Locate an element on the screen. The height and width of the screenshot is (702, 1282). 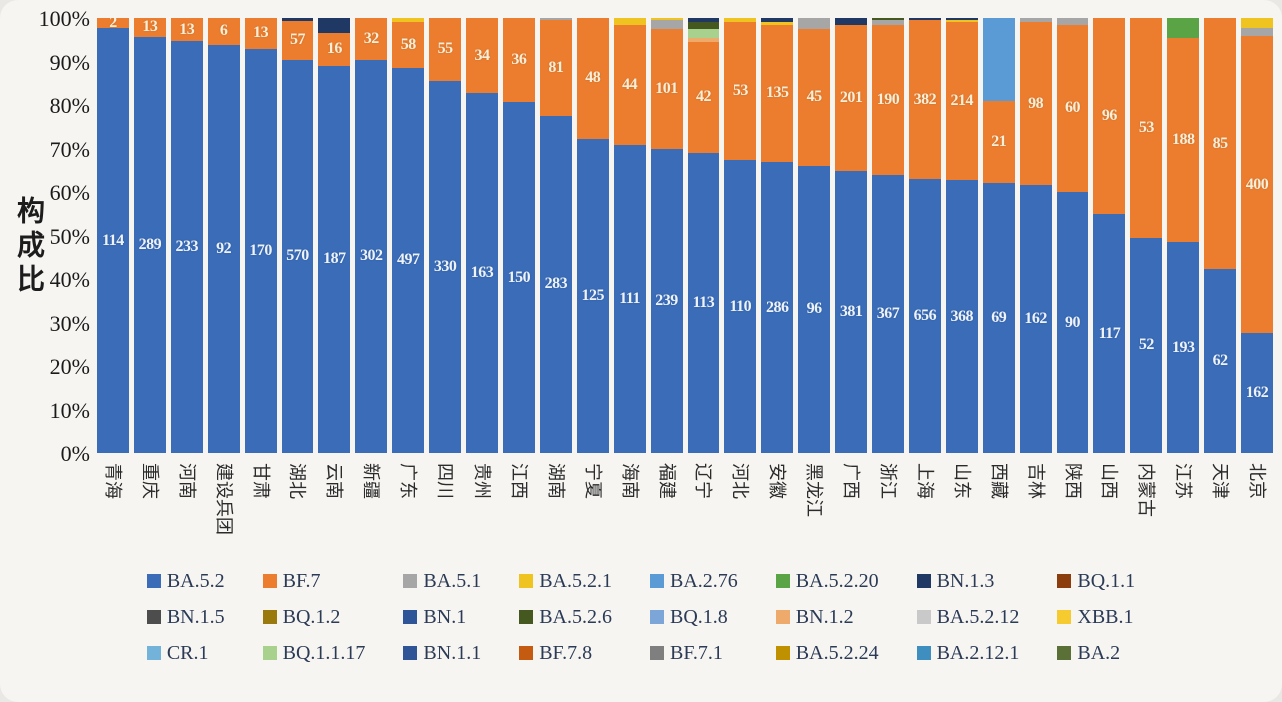
stacked-bar: 117 96 is located at coordinates (1109, 235).